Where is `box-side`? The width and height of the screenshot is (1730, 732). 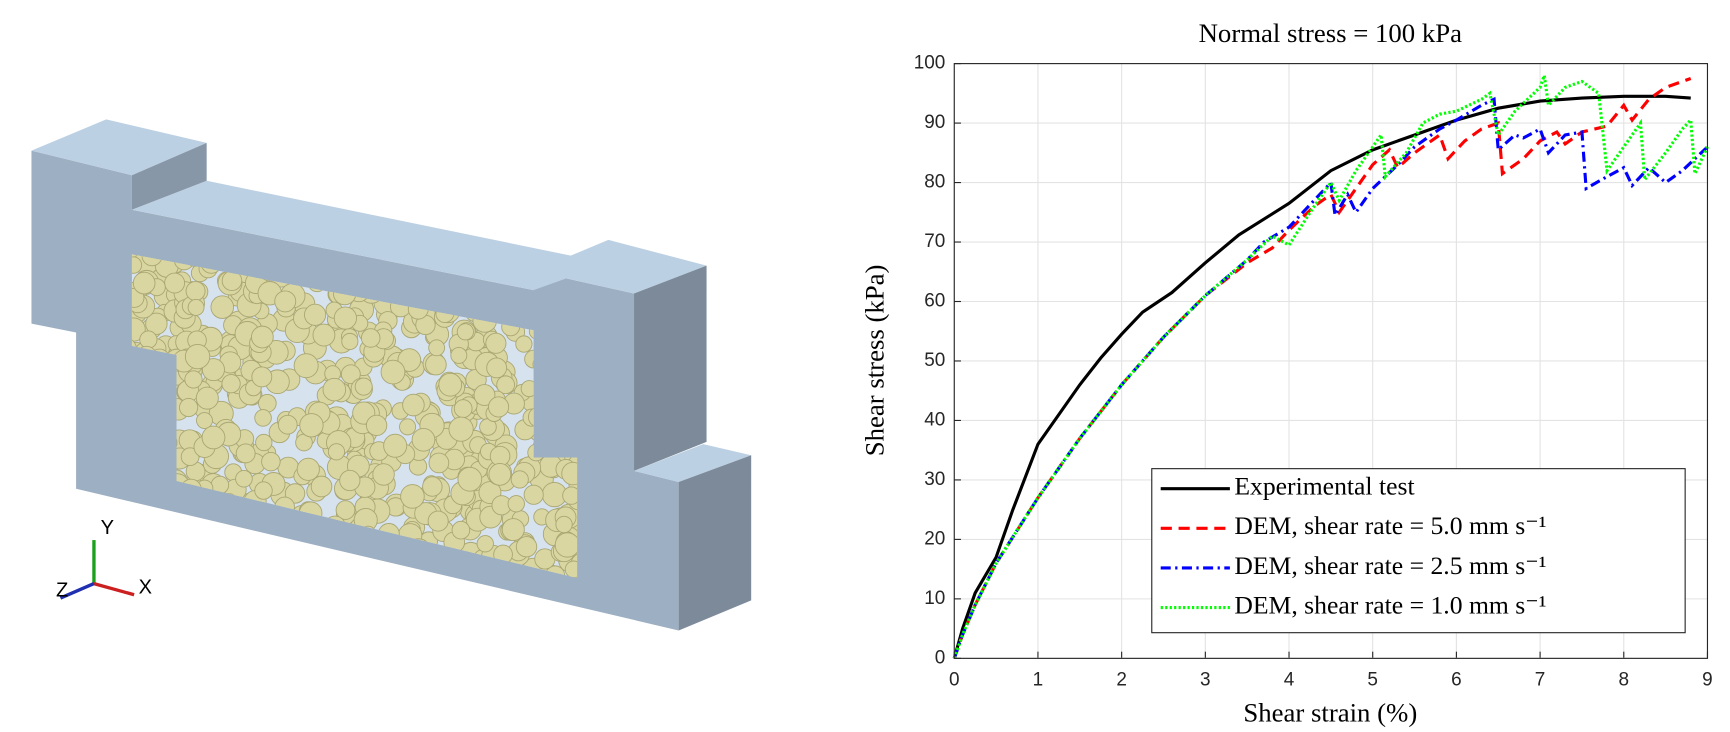
box-side is located at coordinates (169, 176).